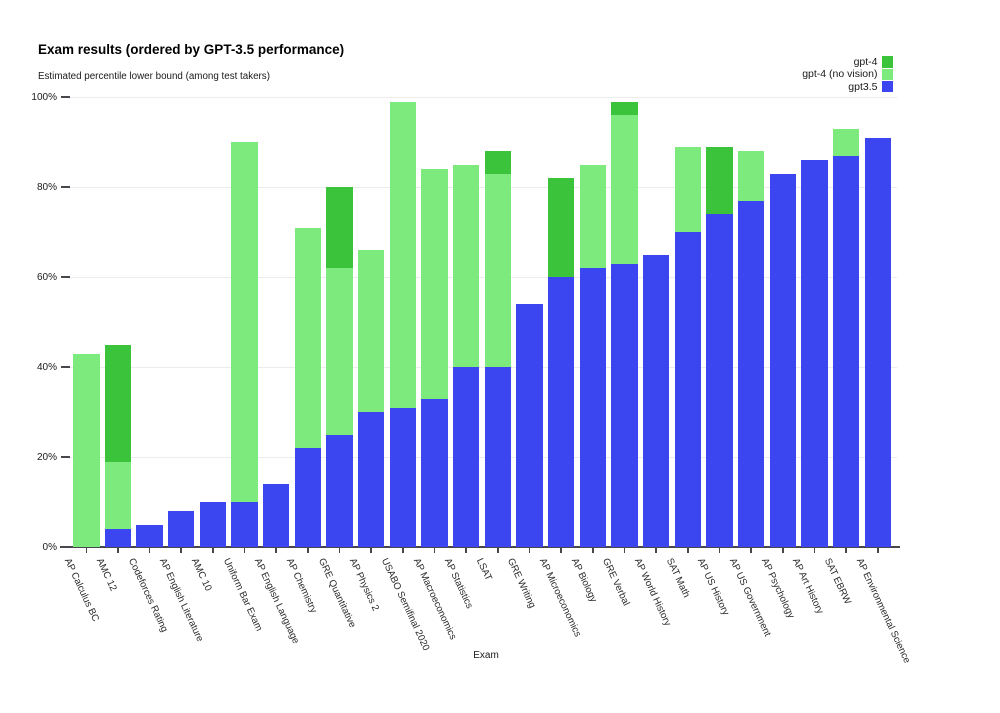 This screenshot has height=713, width=1000. I want to click on y-tick-label: 80%, so click(46, 187).